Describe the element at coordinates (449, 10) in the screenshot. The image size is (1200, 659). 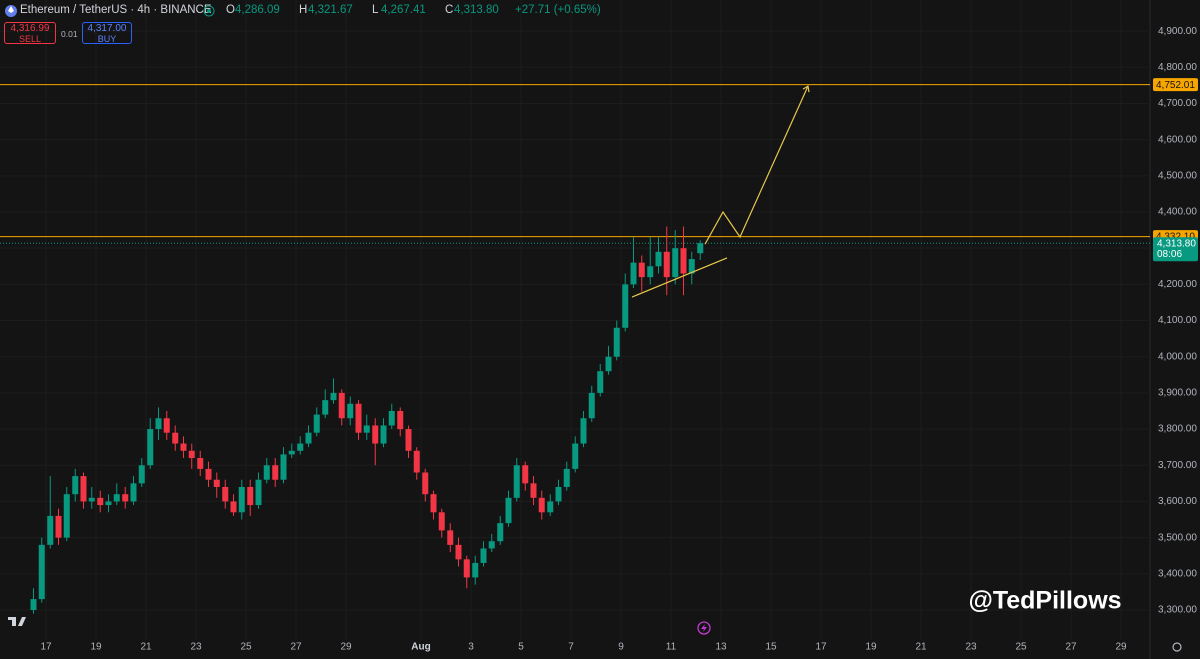
I see `ohlc-key: C` at that location.